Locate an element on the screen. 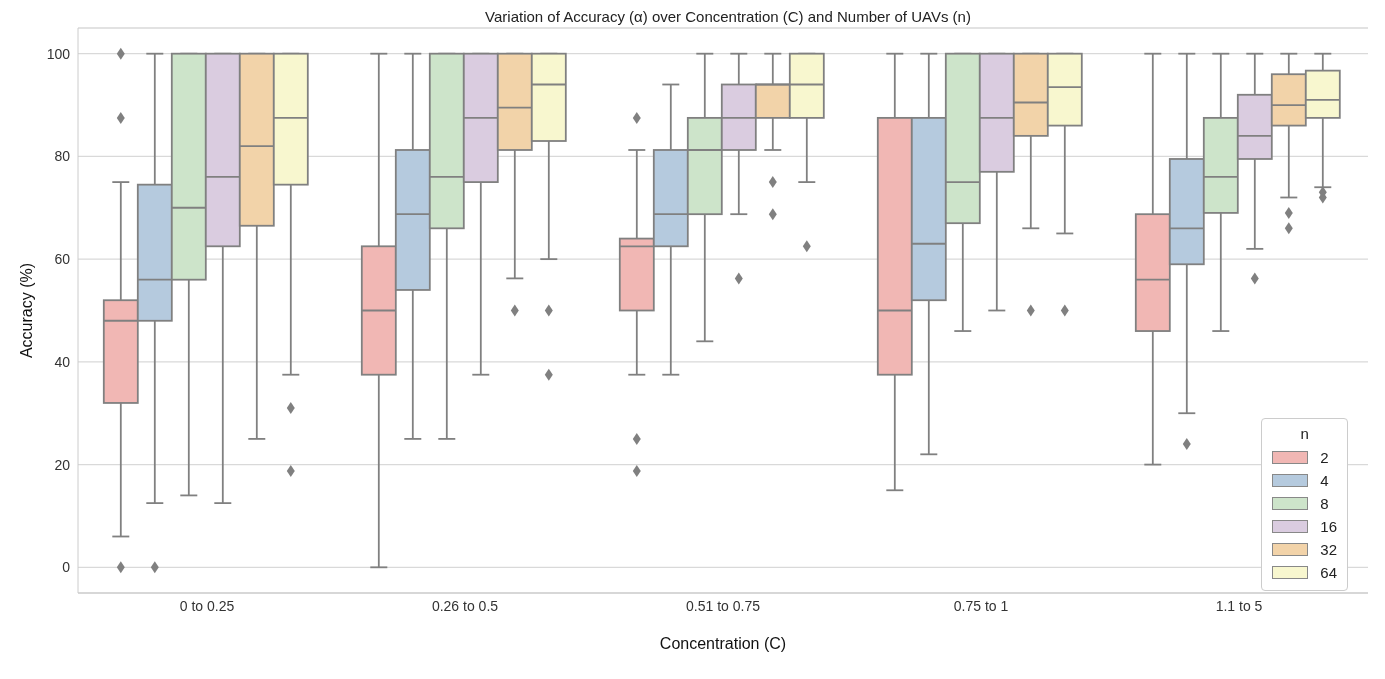 Image resolution: width=1385 pixels, height=679 pixels. x-tick-label: 0.26 to 0.5 is located at coordinates (465, 605).